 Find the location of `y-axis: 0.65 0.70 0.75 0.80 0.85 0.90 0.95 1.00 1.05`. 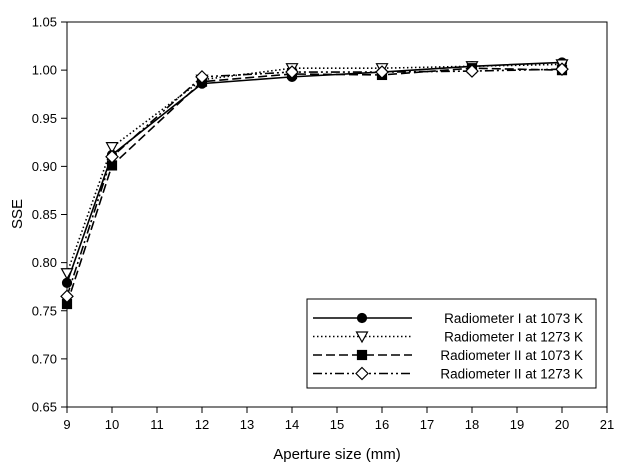

y-axis: 0.65 0.70 0.75 0.80 0.85 0.90 0.95 1.00 1.05 is located at coordinates (49, 215).